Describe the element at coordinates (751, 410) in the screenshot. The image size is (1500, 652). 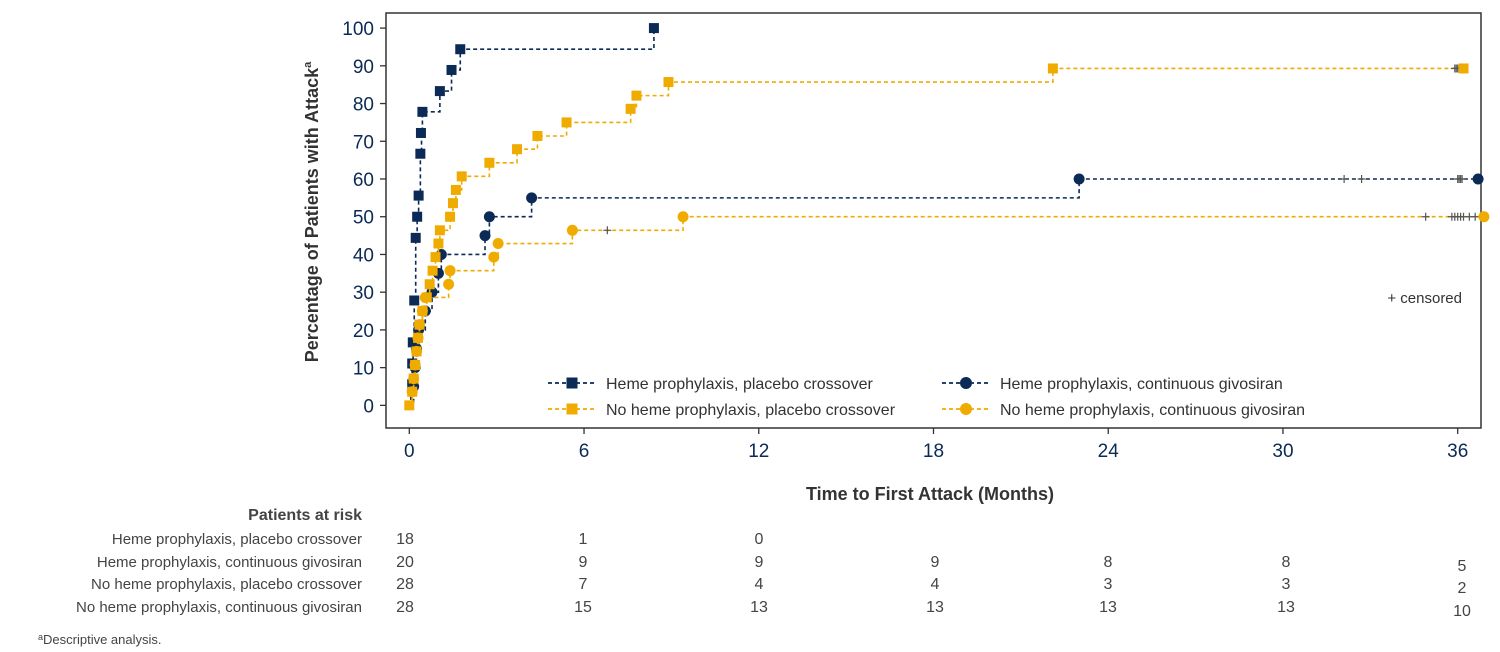
I see `legend-label: No heme prophylaxis, placebo crossover` at that location.